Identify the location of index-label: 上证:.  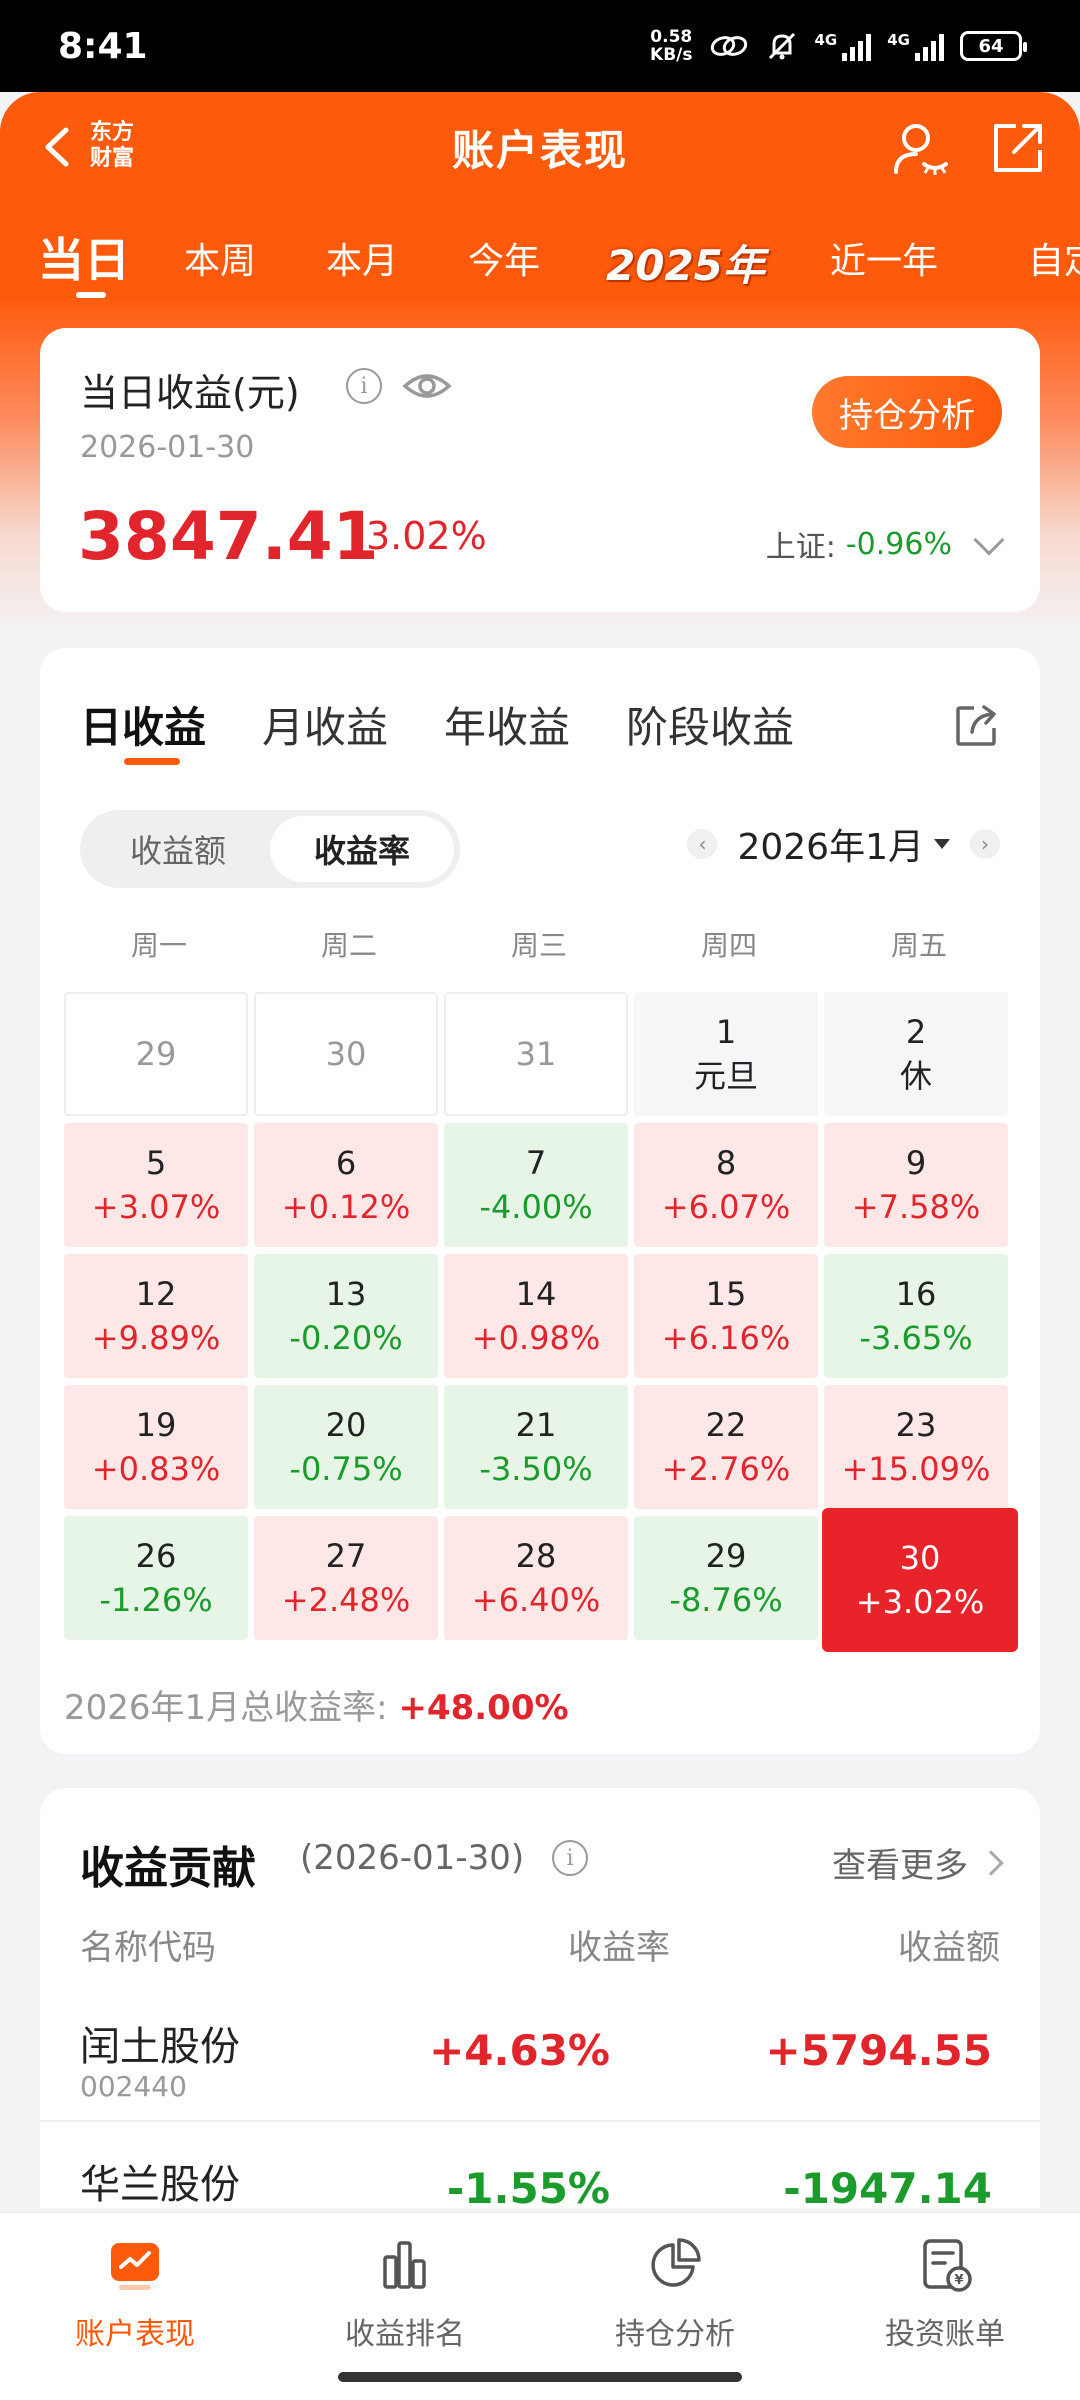
(800, 547).